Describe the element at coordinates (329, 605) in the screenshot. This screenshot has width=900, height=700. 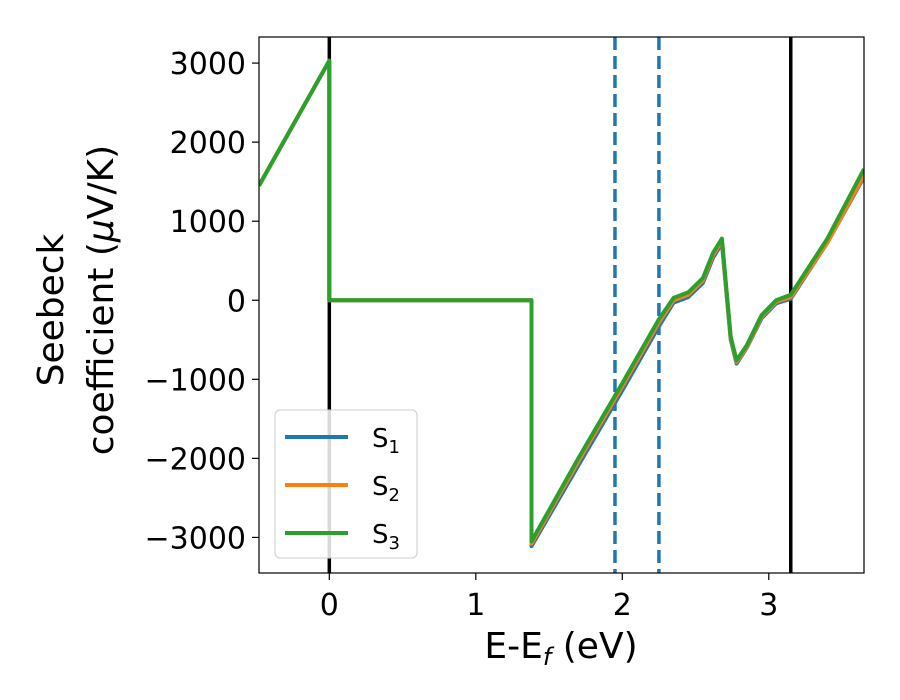
I see `x-tick-label: 0` at that location.